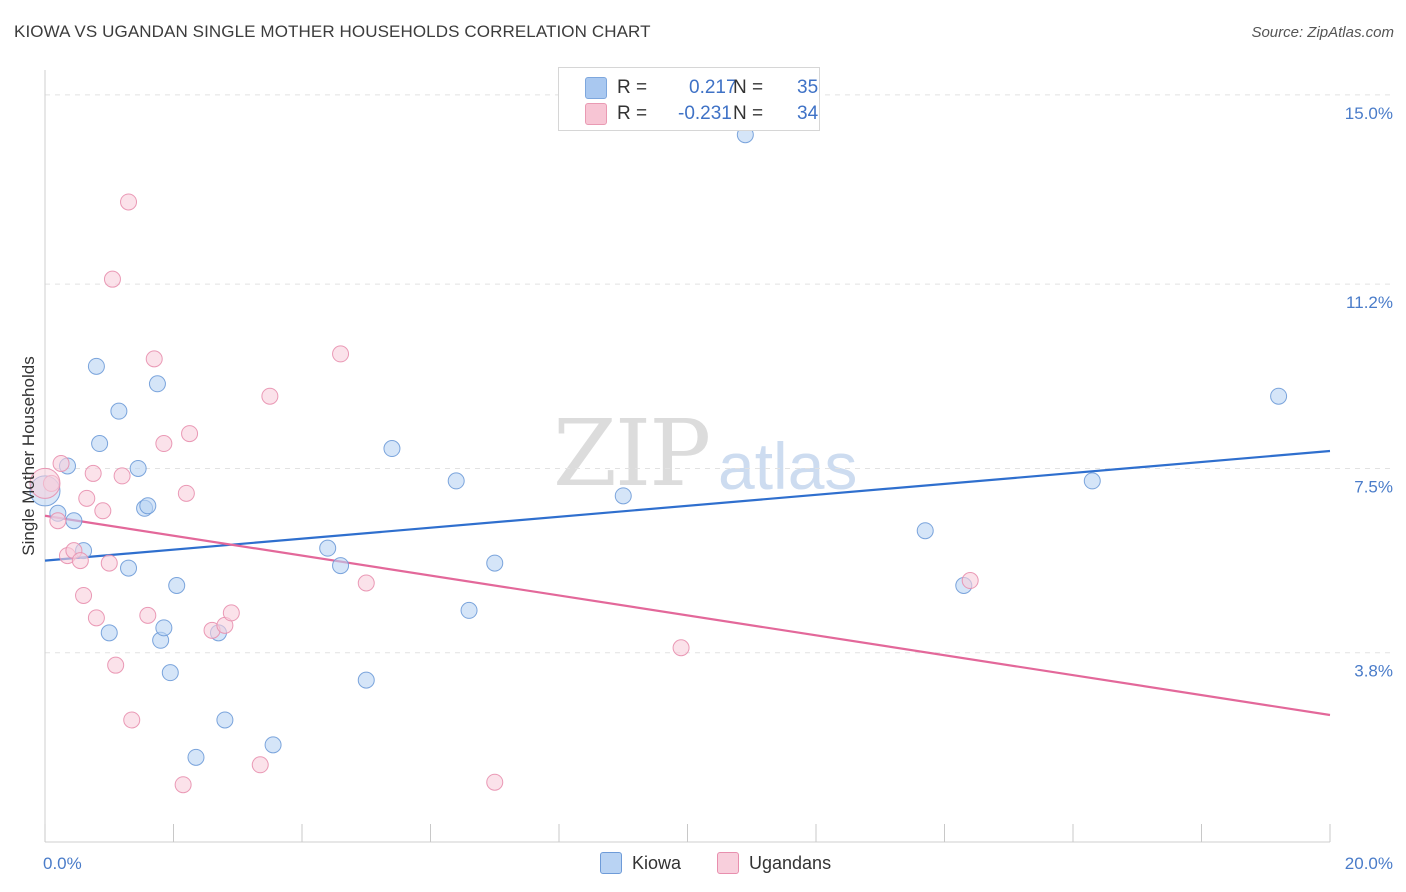 The height and width of the screenshot is (892, 1406). Describe the element at coordinates (705, 113) in the screenshot. I see `r-value: -0.231` at that location.